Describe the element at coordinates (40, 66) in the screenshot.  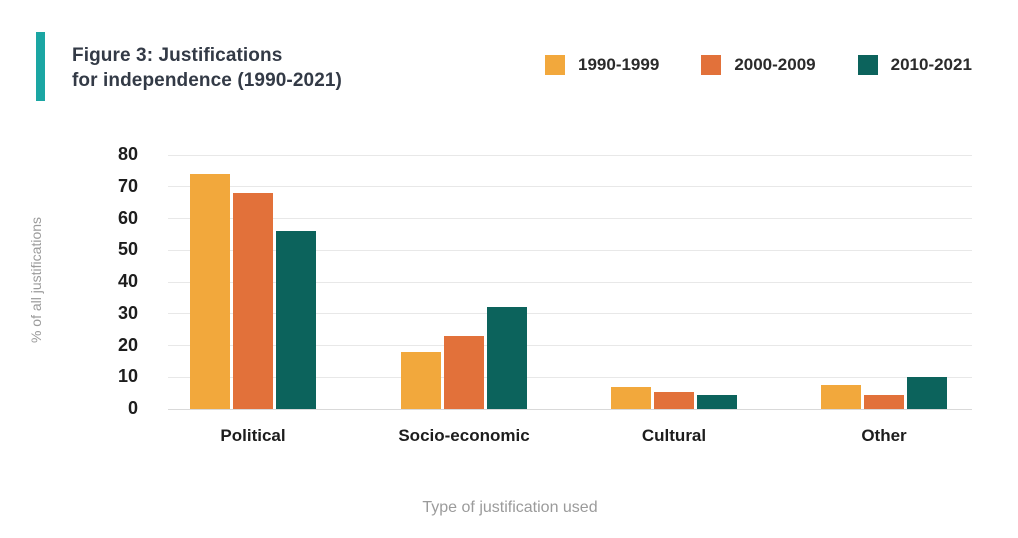
I see `title-accent-bar` at that location.